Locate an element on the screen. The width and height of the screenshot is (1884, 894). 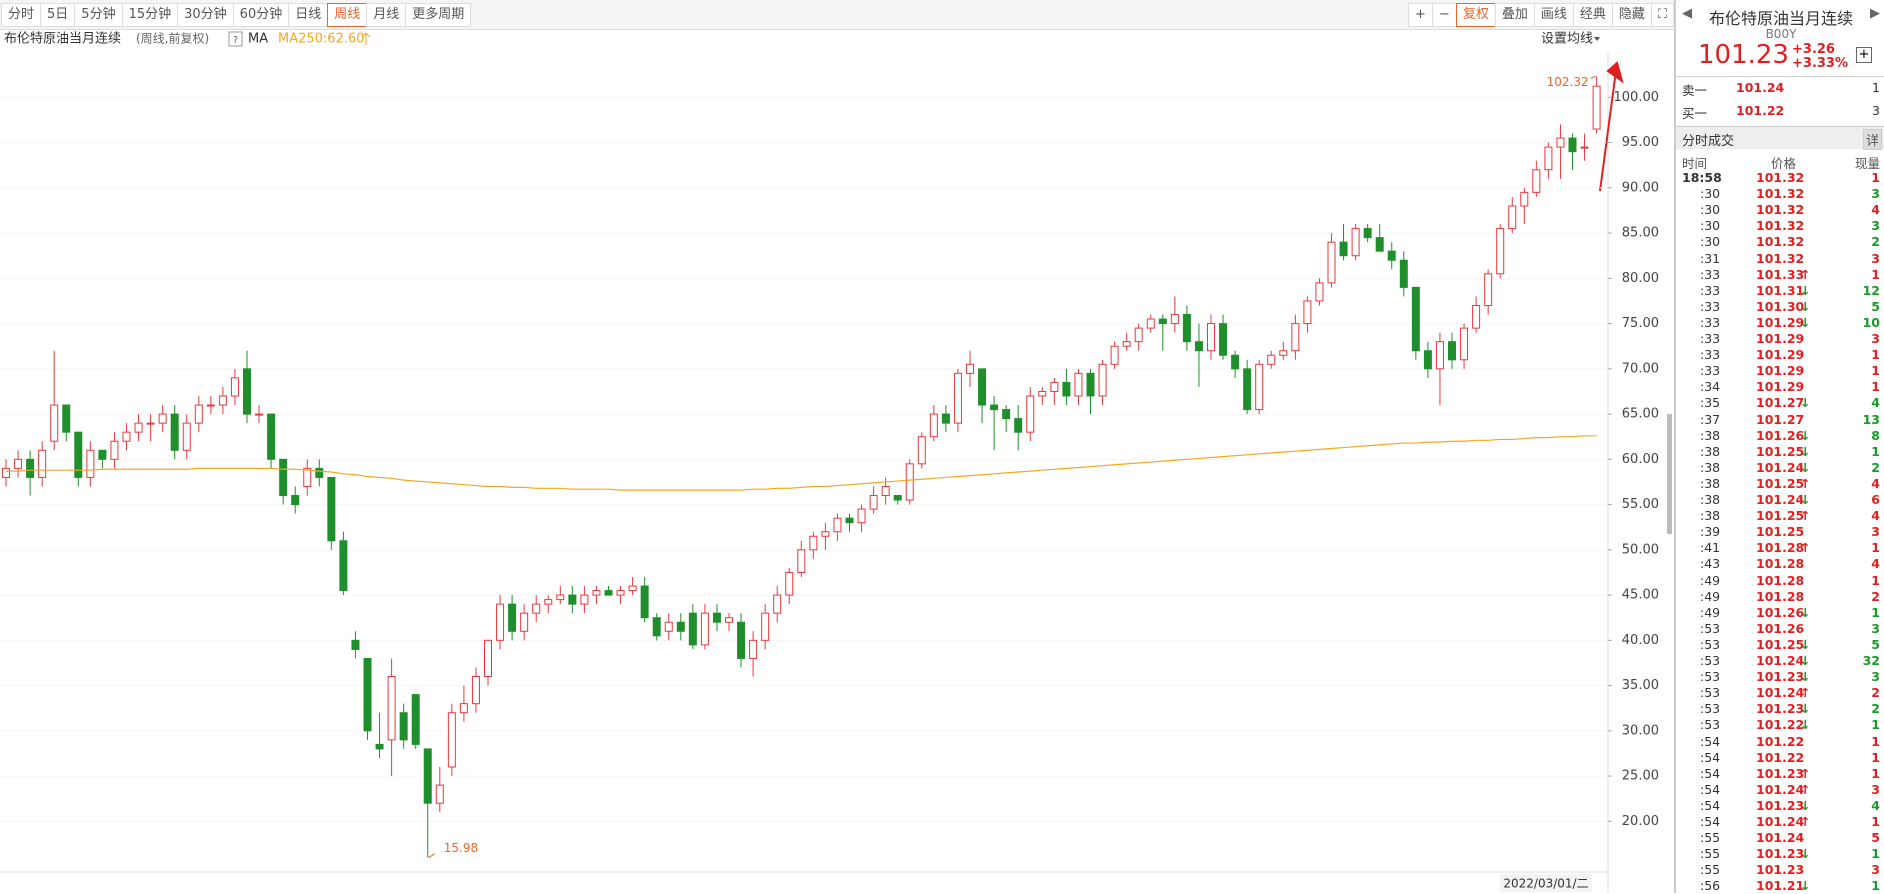
period-tab: 周线 is located at coordinates (347, 14).